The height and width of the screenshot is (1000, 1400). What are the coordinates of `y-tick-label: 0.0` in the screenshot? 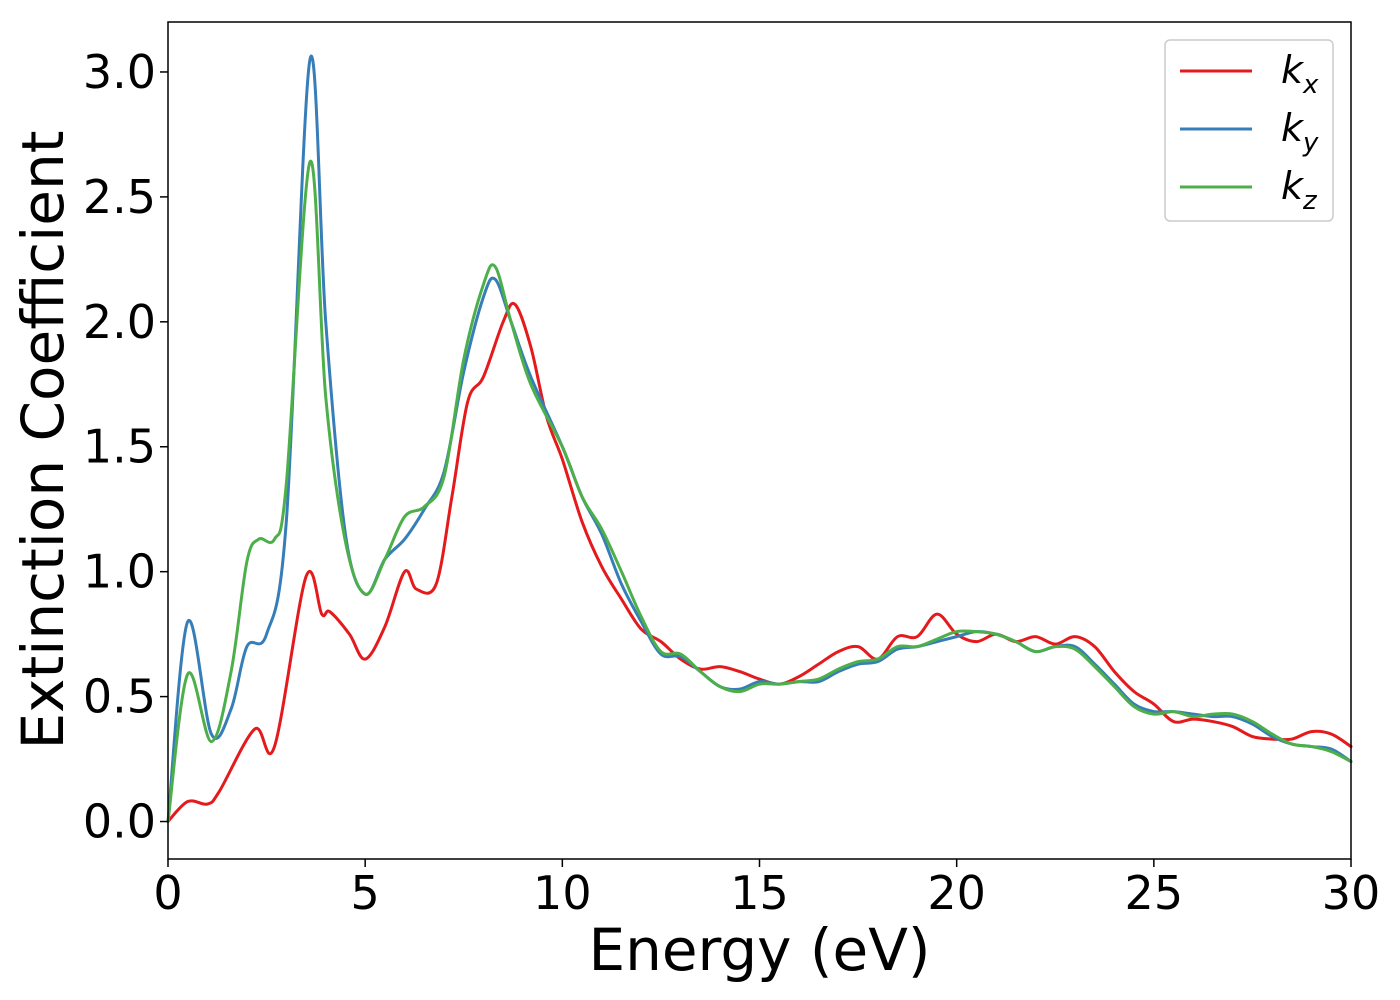 It's located at (119, 822).